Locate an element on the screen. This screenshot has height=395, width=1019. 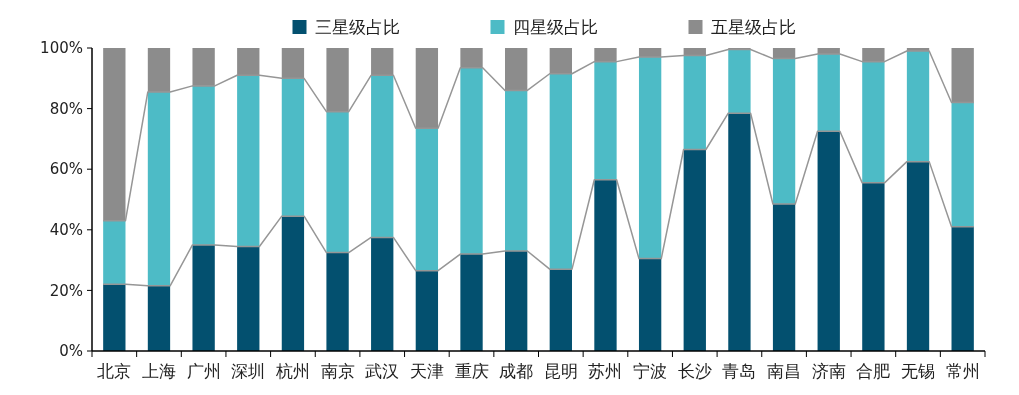
x-tick-label: 武汉 is located at coordinates (382, 371).